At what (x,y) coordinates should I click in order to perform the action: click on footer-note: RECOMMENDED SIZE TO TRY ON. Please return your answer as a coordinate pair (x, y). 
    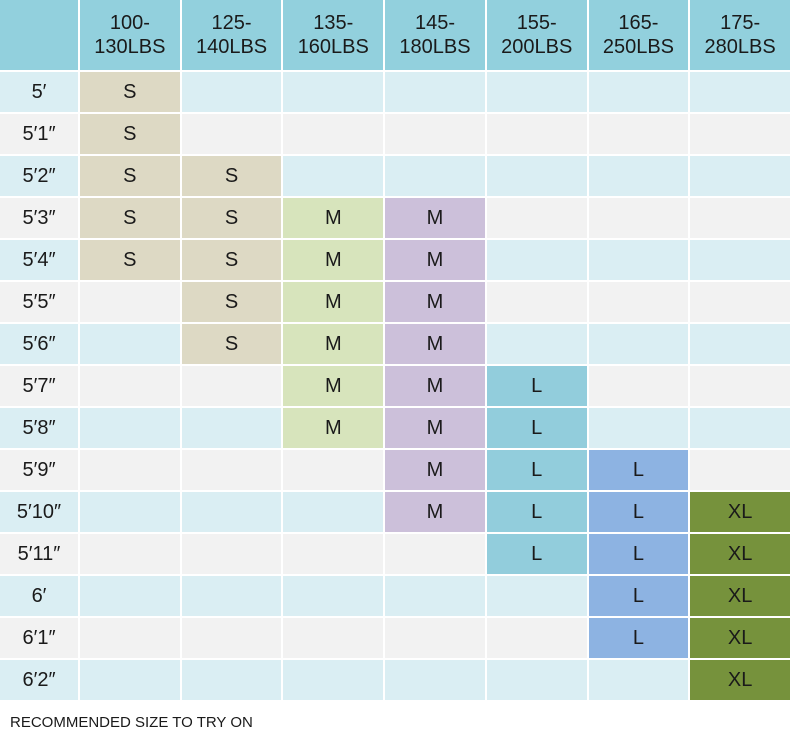
    Looking at the image, I should click on (131, 722).